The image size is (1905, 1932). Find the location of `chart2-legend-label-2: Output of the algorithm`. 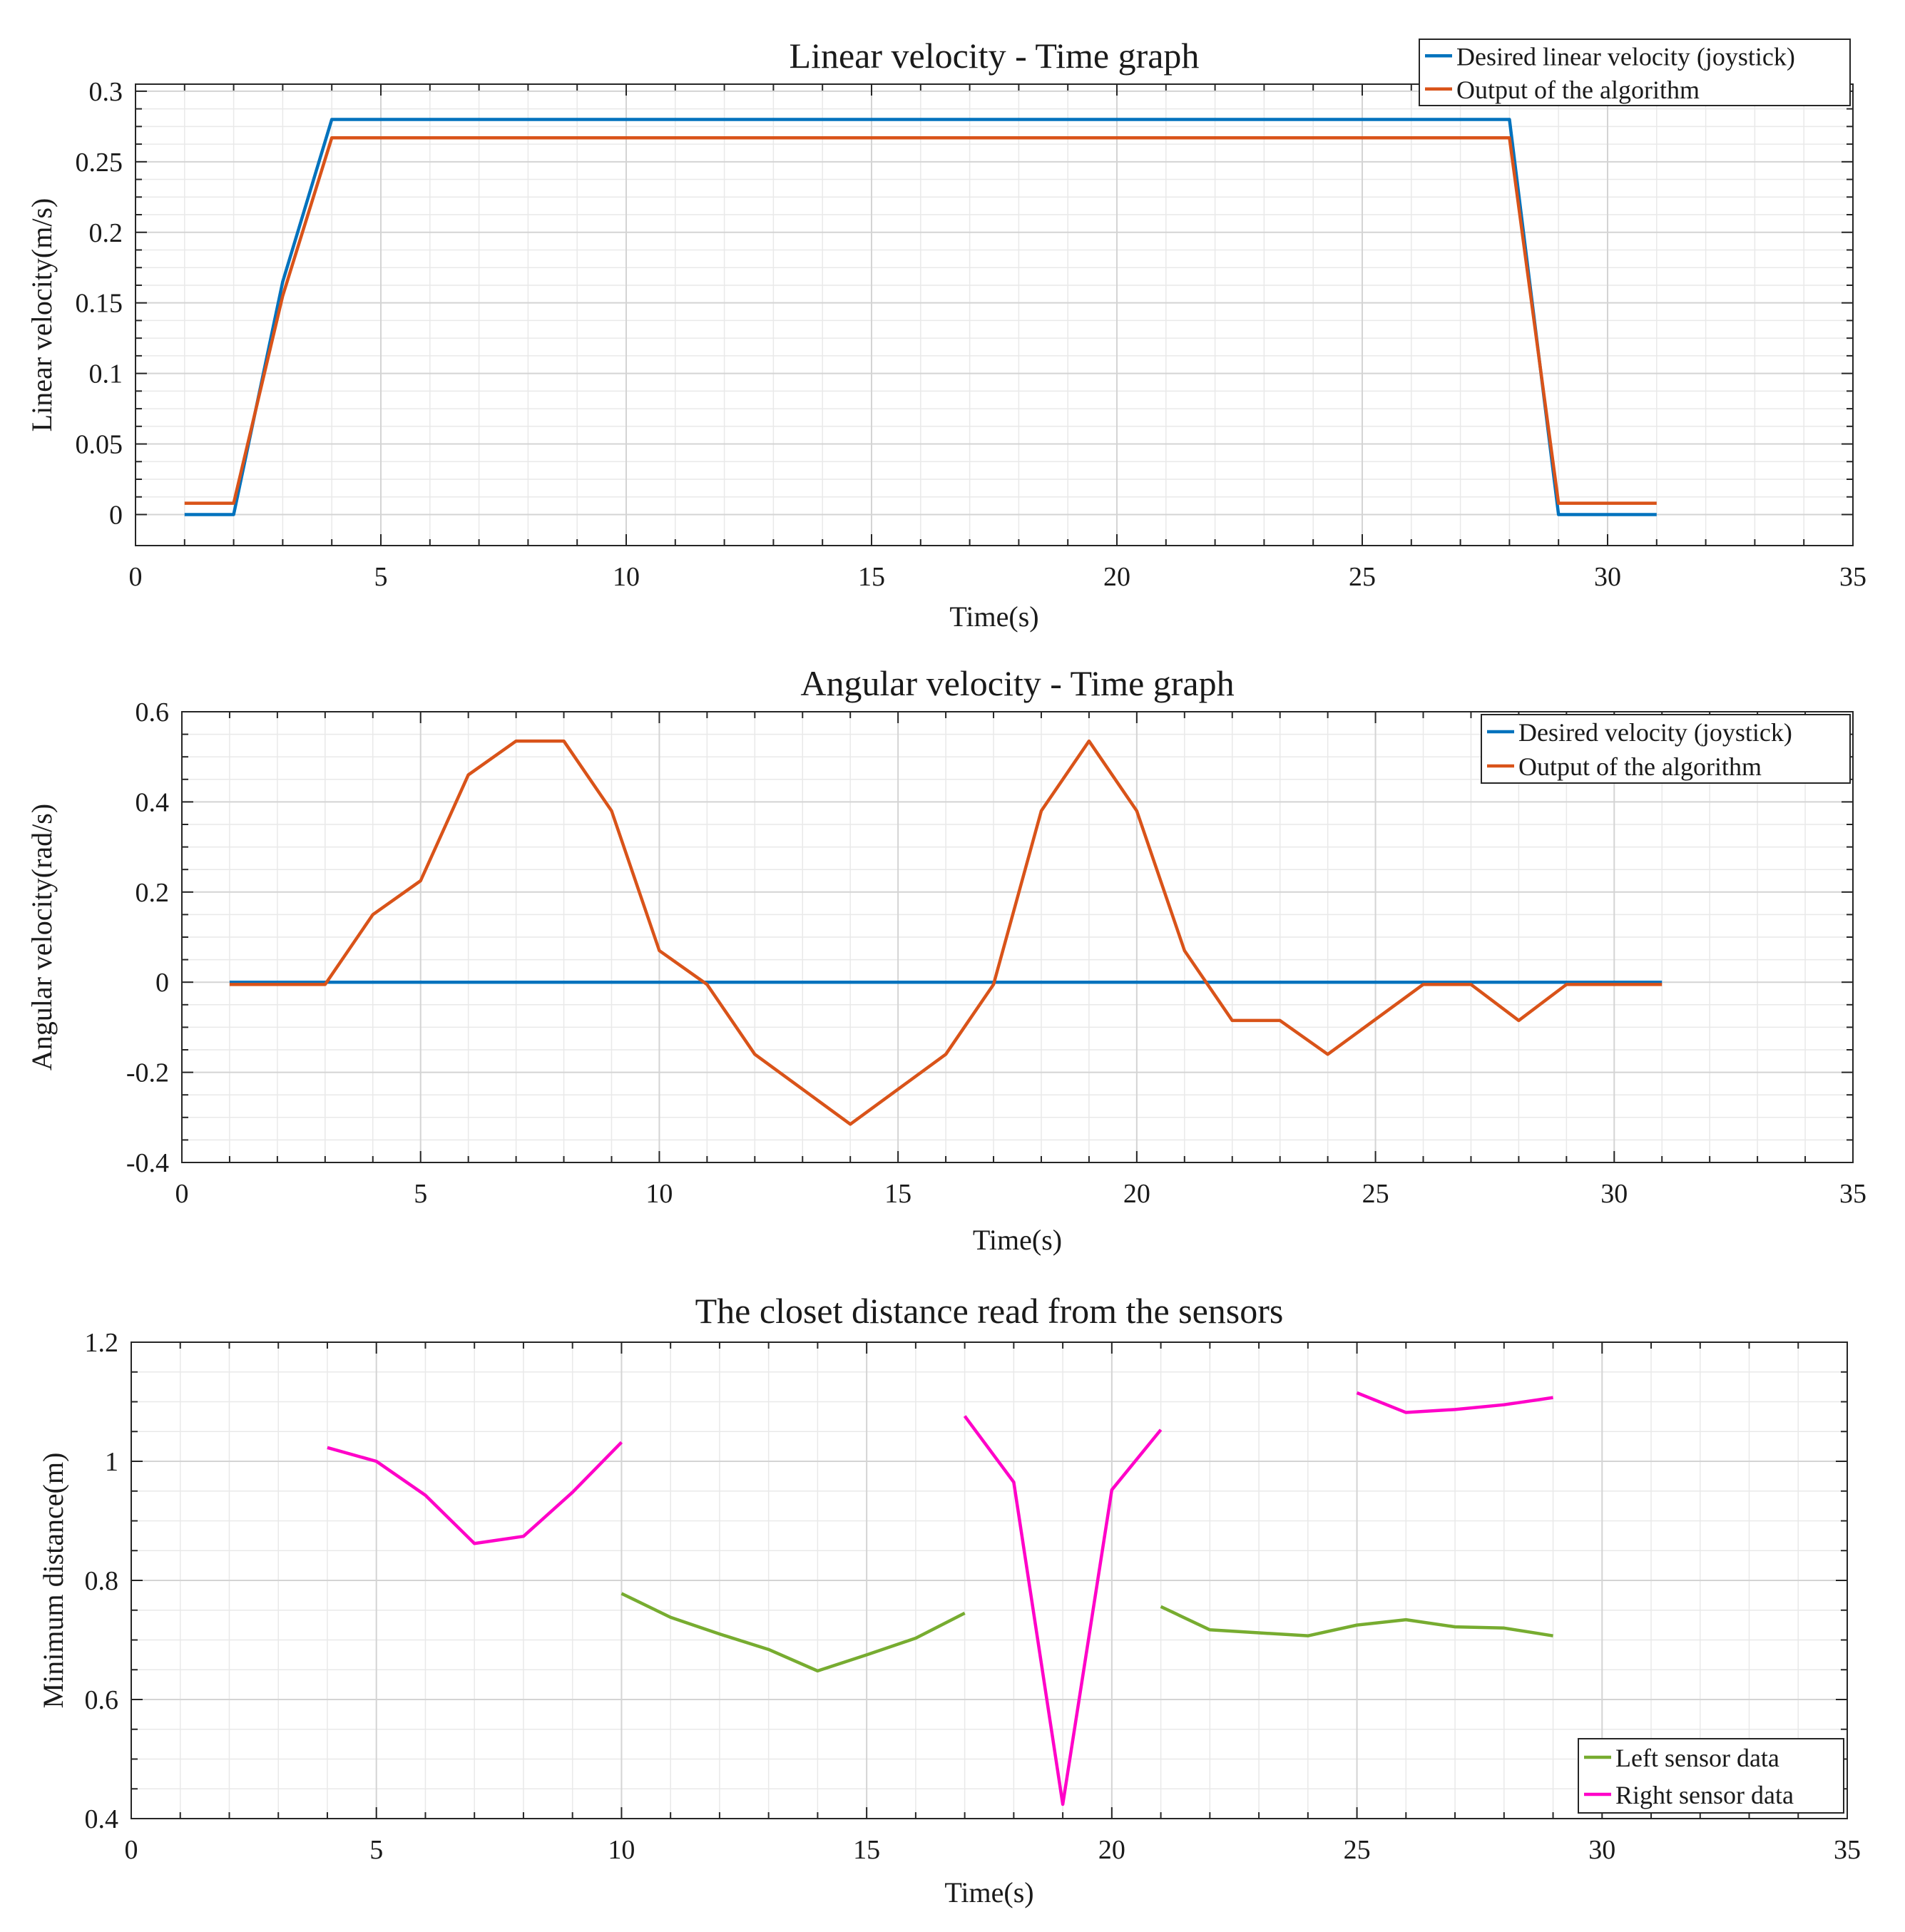

chart2-legend-label-2: Output of the algorithm is located at coordinates (1640, 766).